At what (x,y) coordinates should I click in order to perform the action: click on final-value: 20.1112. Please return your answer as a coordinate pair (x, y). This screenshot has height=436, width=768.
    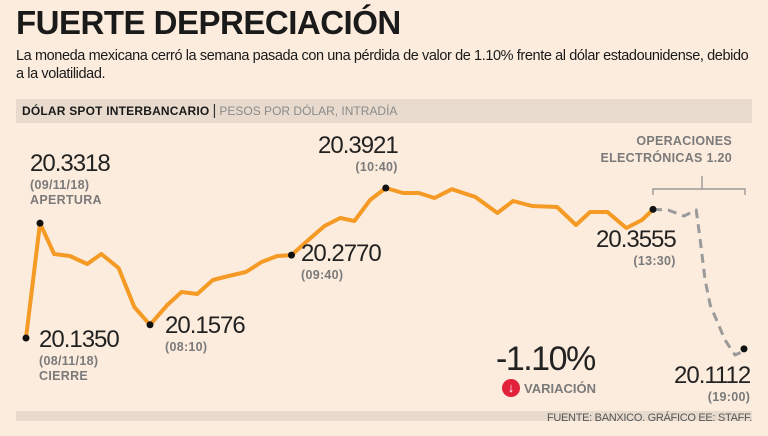
    Looking at the image, I should click on (712, 375).